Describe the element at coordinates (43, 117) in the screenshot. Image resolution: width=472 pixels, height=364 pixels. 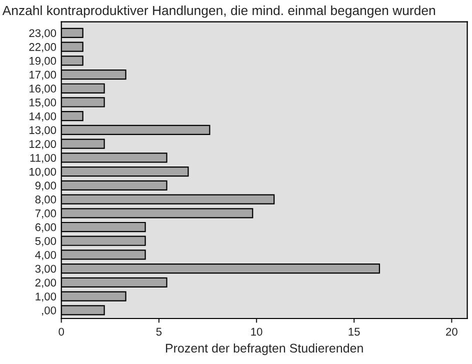
I see `y-tick-label: 14,00` at that location.